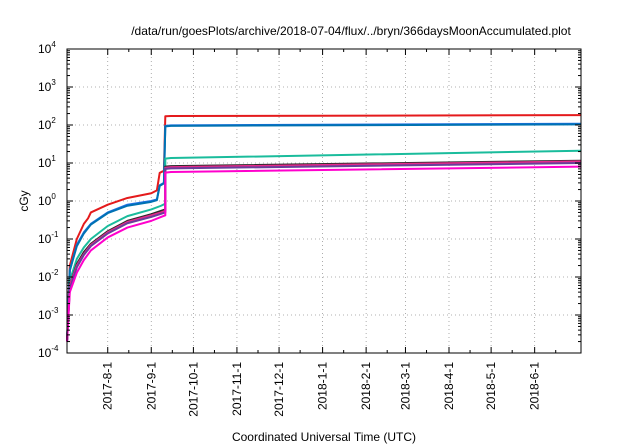 Image resolution: width=640 pixels, height=448 pixels. Describe the element at coordinates (48, 238) in the screenshot. I see `y-tick-label: 10⁻¹` at that location.